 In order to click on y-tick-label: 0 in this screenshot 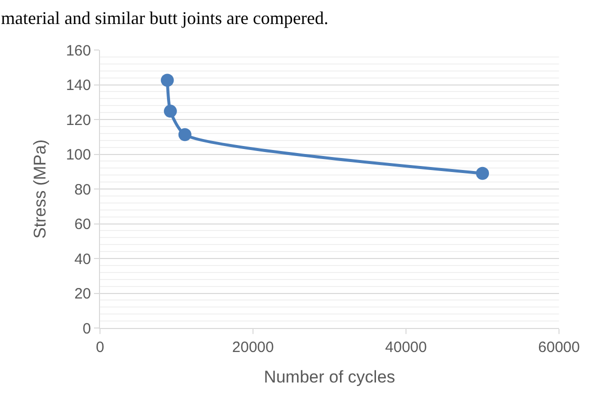, I will do `click(86, 329)`.